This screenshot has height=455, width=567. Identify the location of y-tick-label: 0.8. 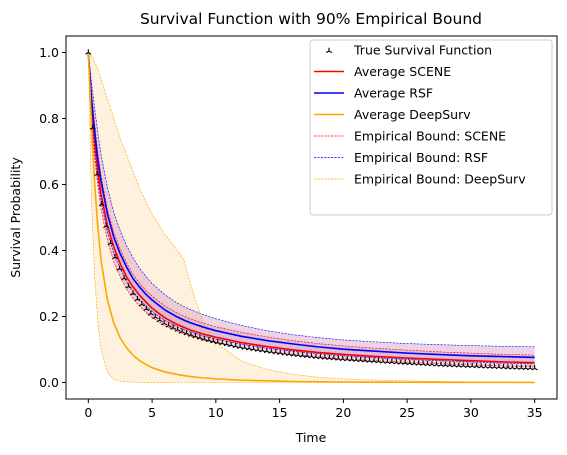
(49, 118).